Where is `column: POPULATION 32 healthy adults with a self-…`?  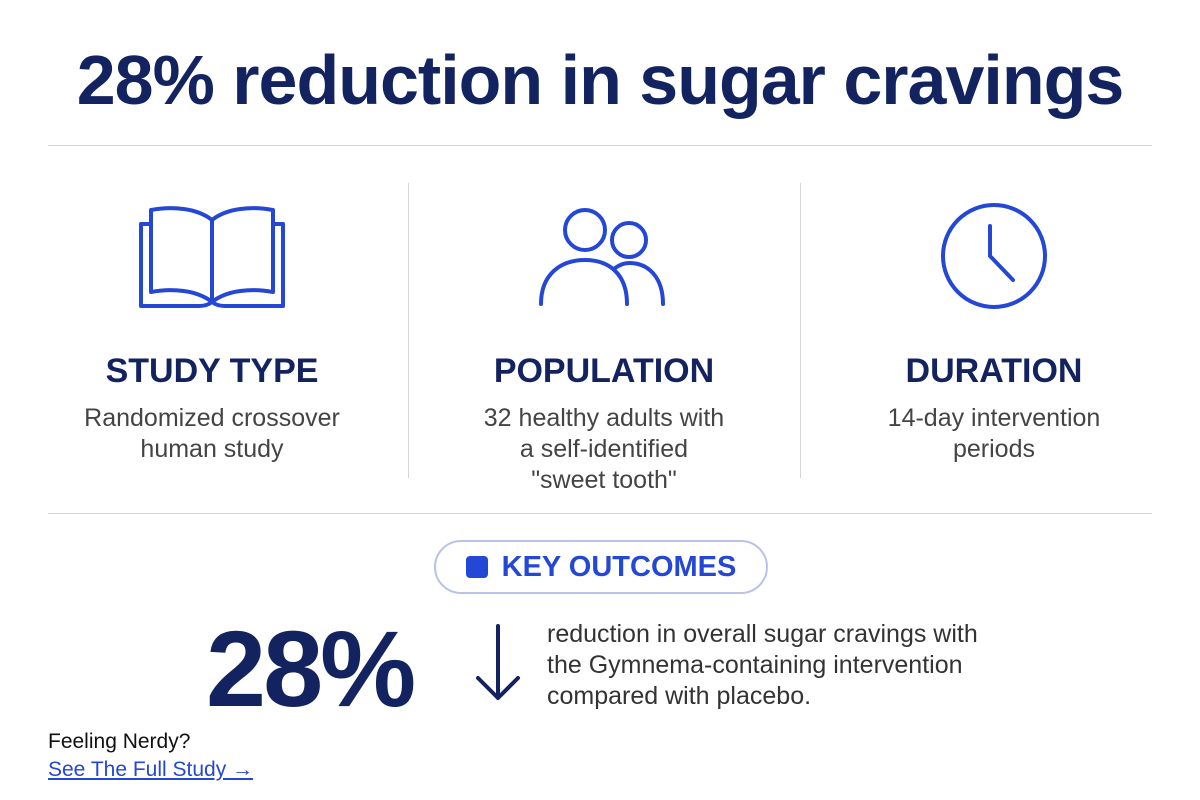 column: POPULATION 32 healthy adults with a self-… is located at coordinates (604, 348).